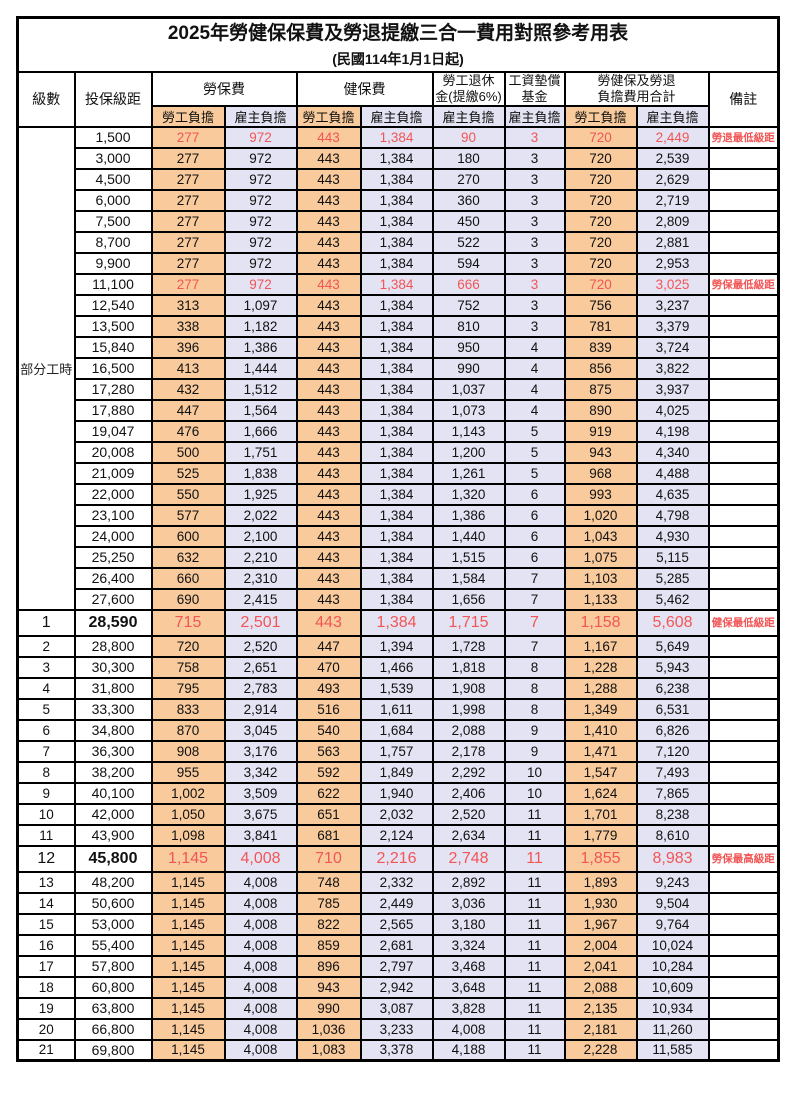  What do you see at coordinates (672, 473) in the screenshot?
I see `total-employer-cell: 4,488` at bounding box center [672, 473].